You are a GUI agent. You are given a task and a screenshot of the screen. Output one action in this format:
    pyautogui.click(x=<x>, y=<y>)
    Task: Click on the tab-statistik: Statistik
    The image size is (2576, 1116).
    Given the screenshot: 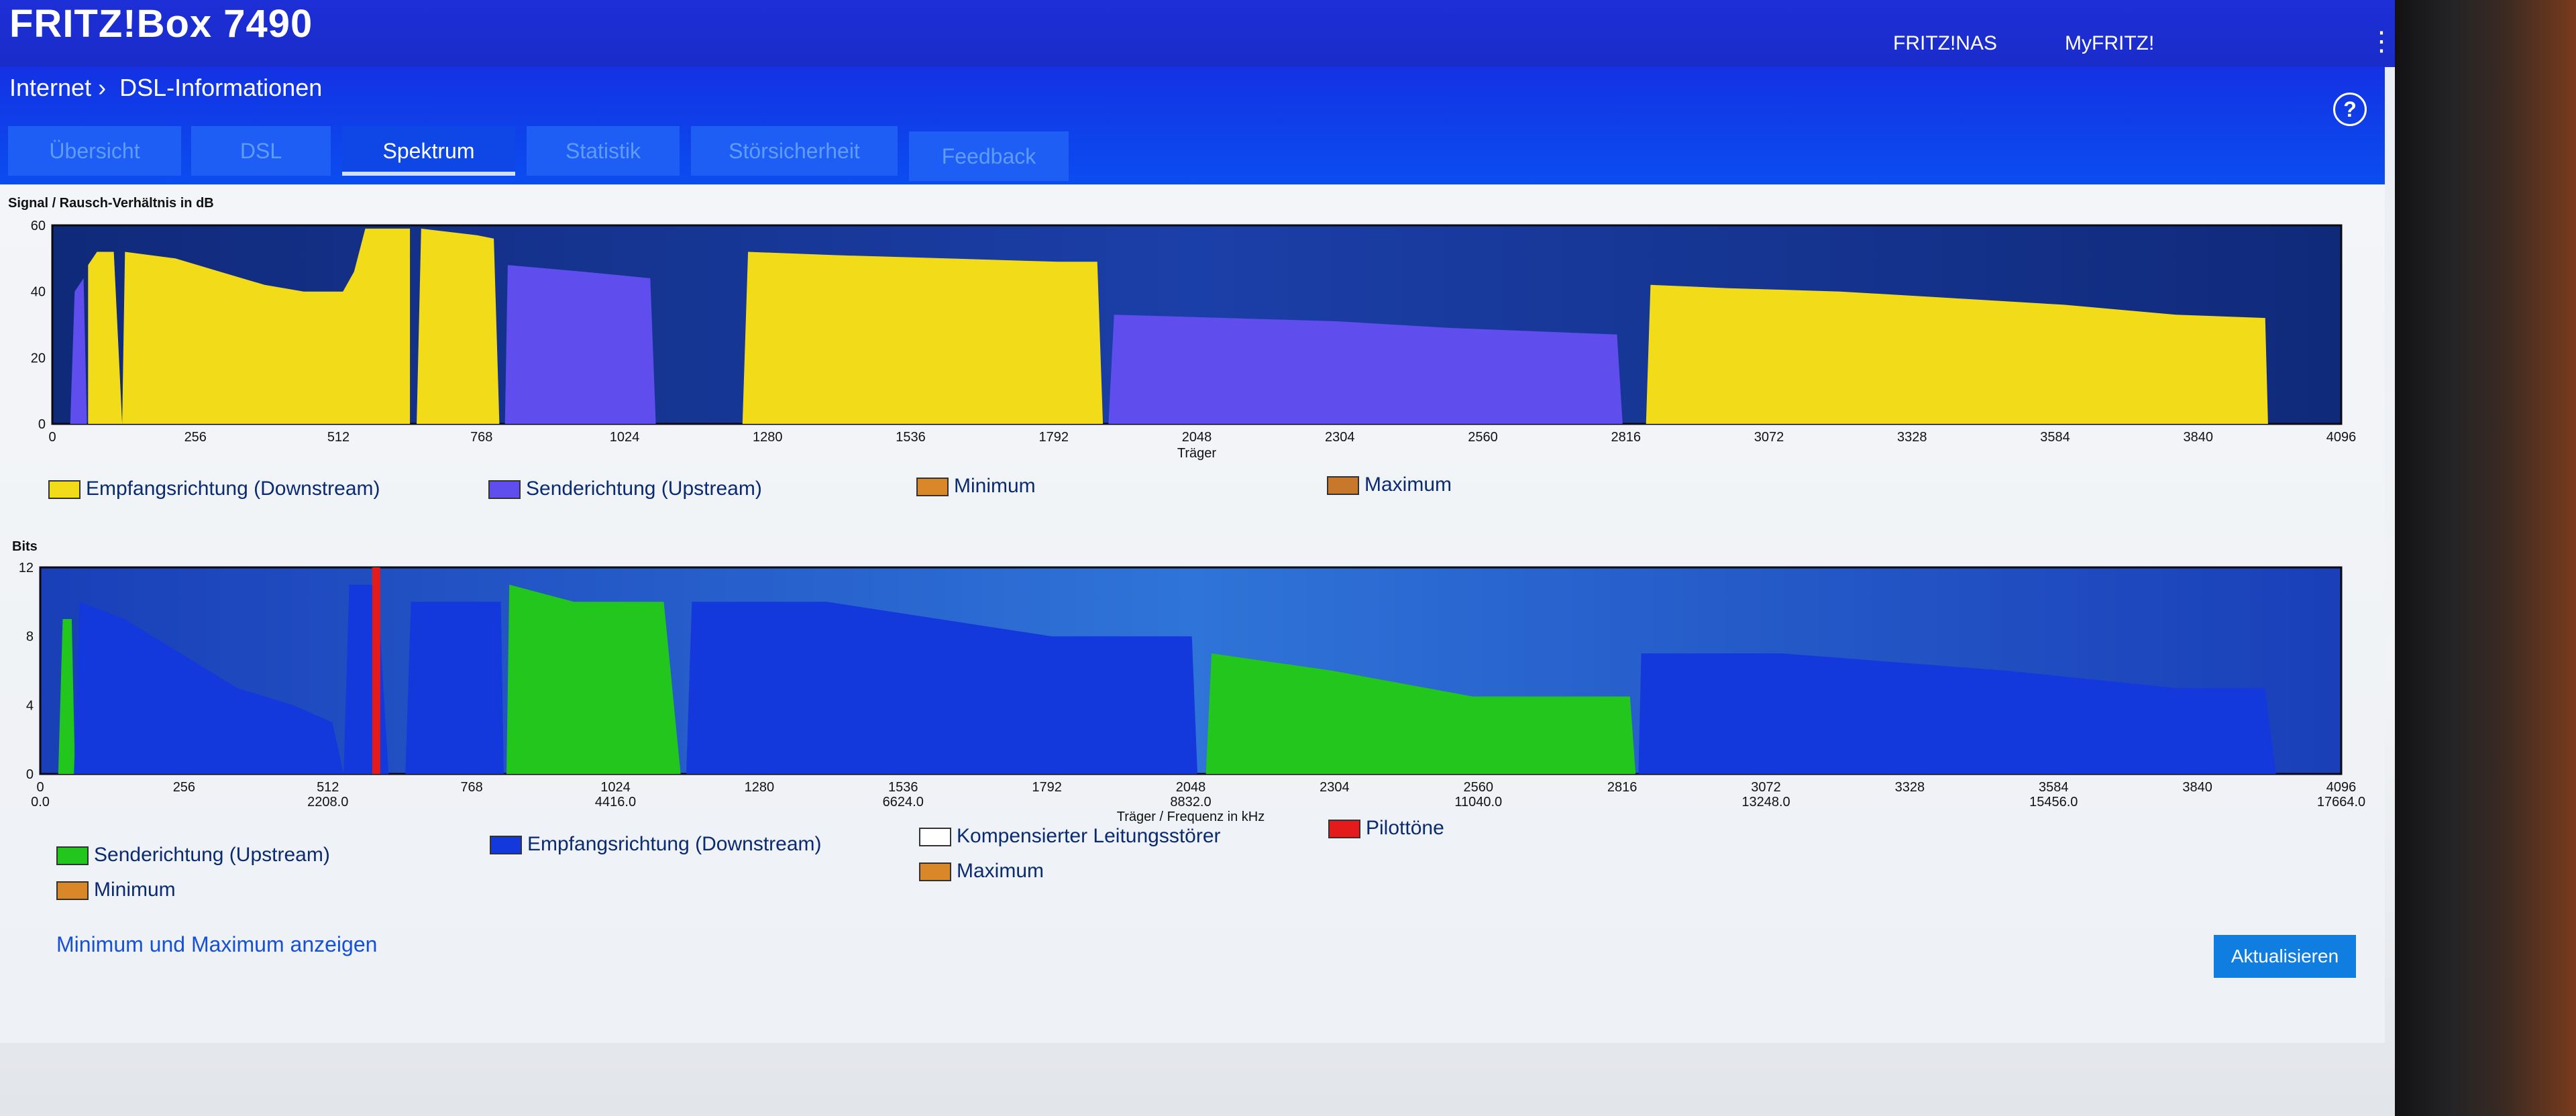 What is the action you would take?
    pyautogui.click(x=603, y=151)
    